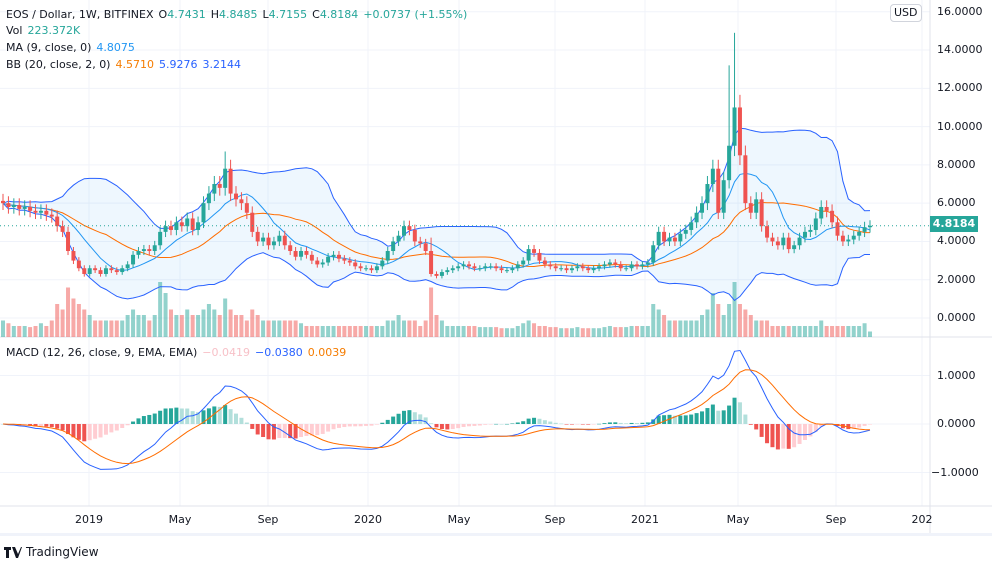 The width and height of the screenshot is (992, 571). What do you see at coordinates (335, 14) in the screenshot?
I see `close-value: C4.8184` at bounding box center [335, 14].